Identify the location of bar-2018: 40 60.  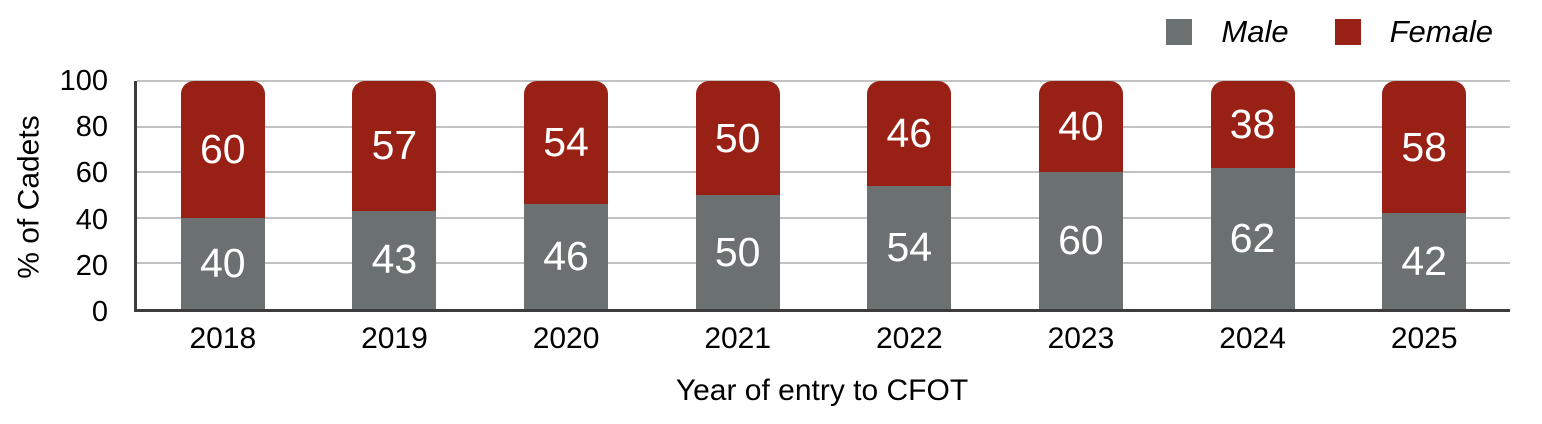
(222, 195).